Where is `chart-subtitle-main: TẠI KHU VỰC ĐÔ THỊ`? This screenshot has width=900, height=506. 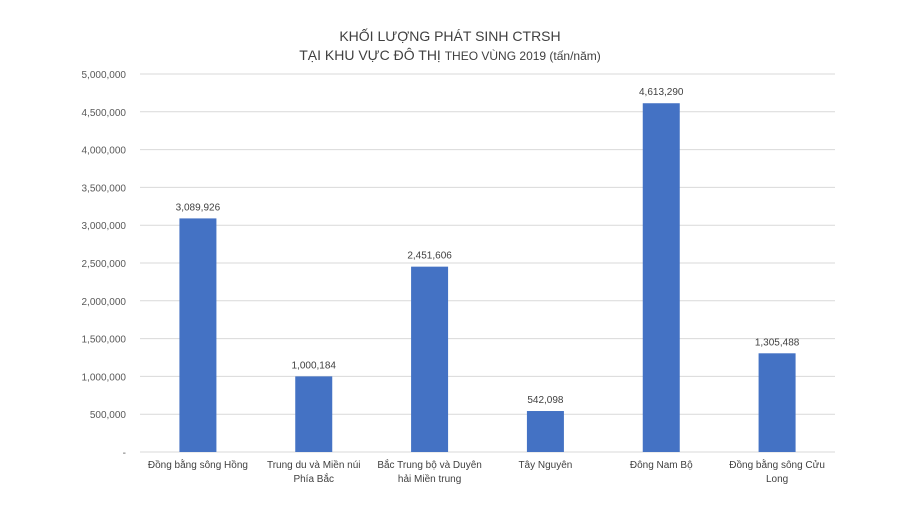 chart-subtitle-main: TẠI KHU VỰC ĐÔ THỊ is located at coordinates (370, 55).